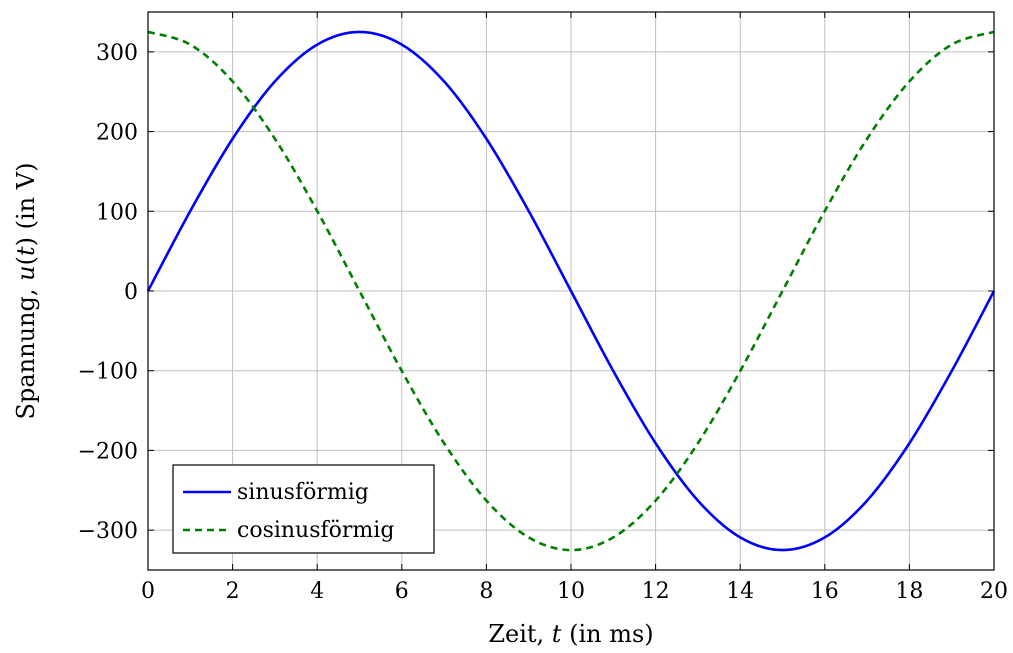 This screenshot has height=653, width=1013. Describe the element at coordinates (26, 272) in the screenshot. I see `y-axis-label-variable: u` at that location.